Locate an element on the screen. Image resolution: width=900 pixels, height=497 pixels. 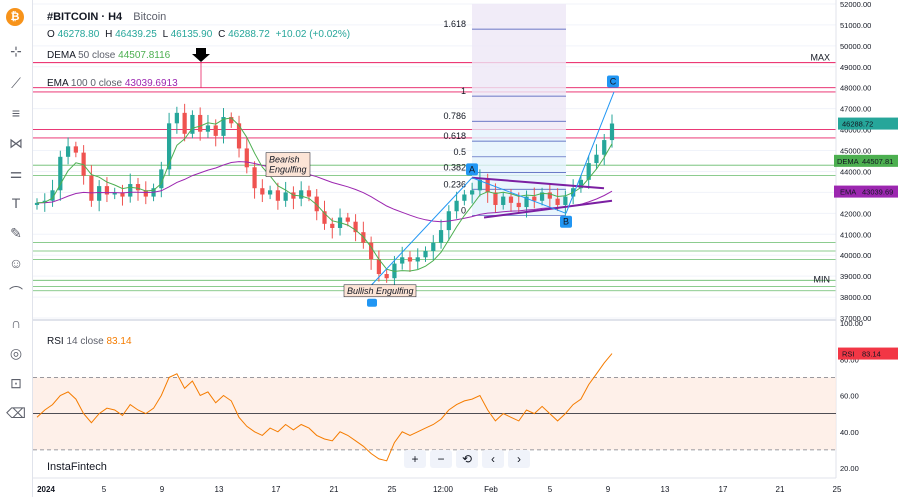
magnet-icon: ∩ is located at coordinates (16, 323).